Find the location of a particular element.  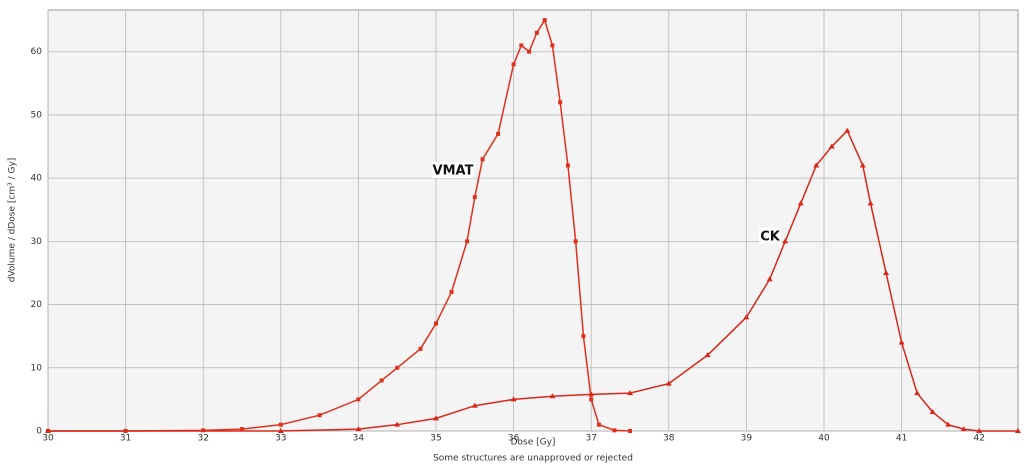

x-axis-label: Dose [Gy] is located at coordinates (533, 443).